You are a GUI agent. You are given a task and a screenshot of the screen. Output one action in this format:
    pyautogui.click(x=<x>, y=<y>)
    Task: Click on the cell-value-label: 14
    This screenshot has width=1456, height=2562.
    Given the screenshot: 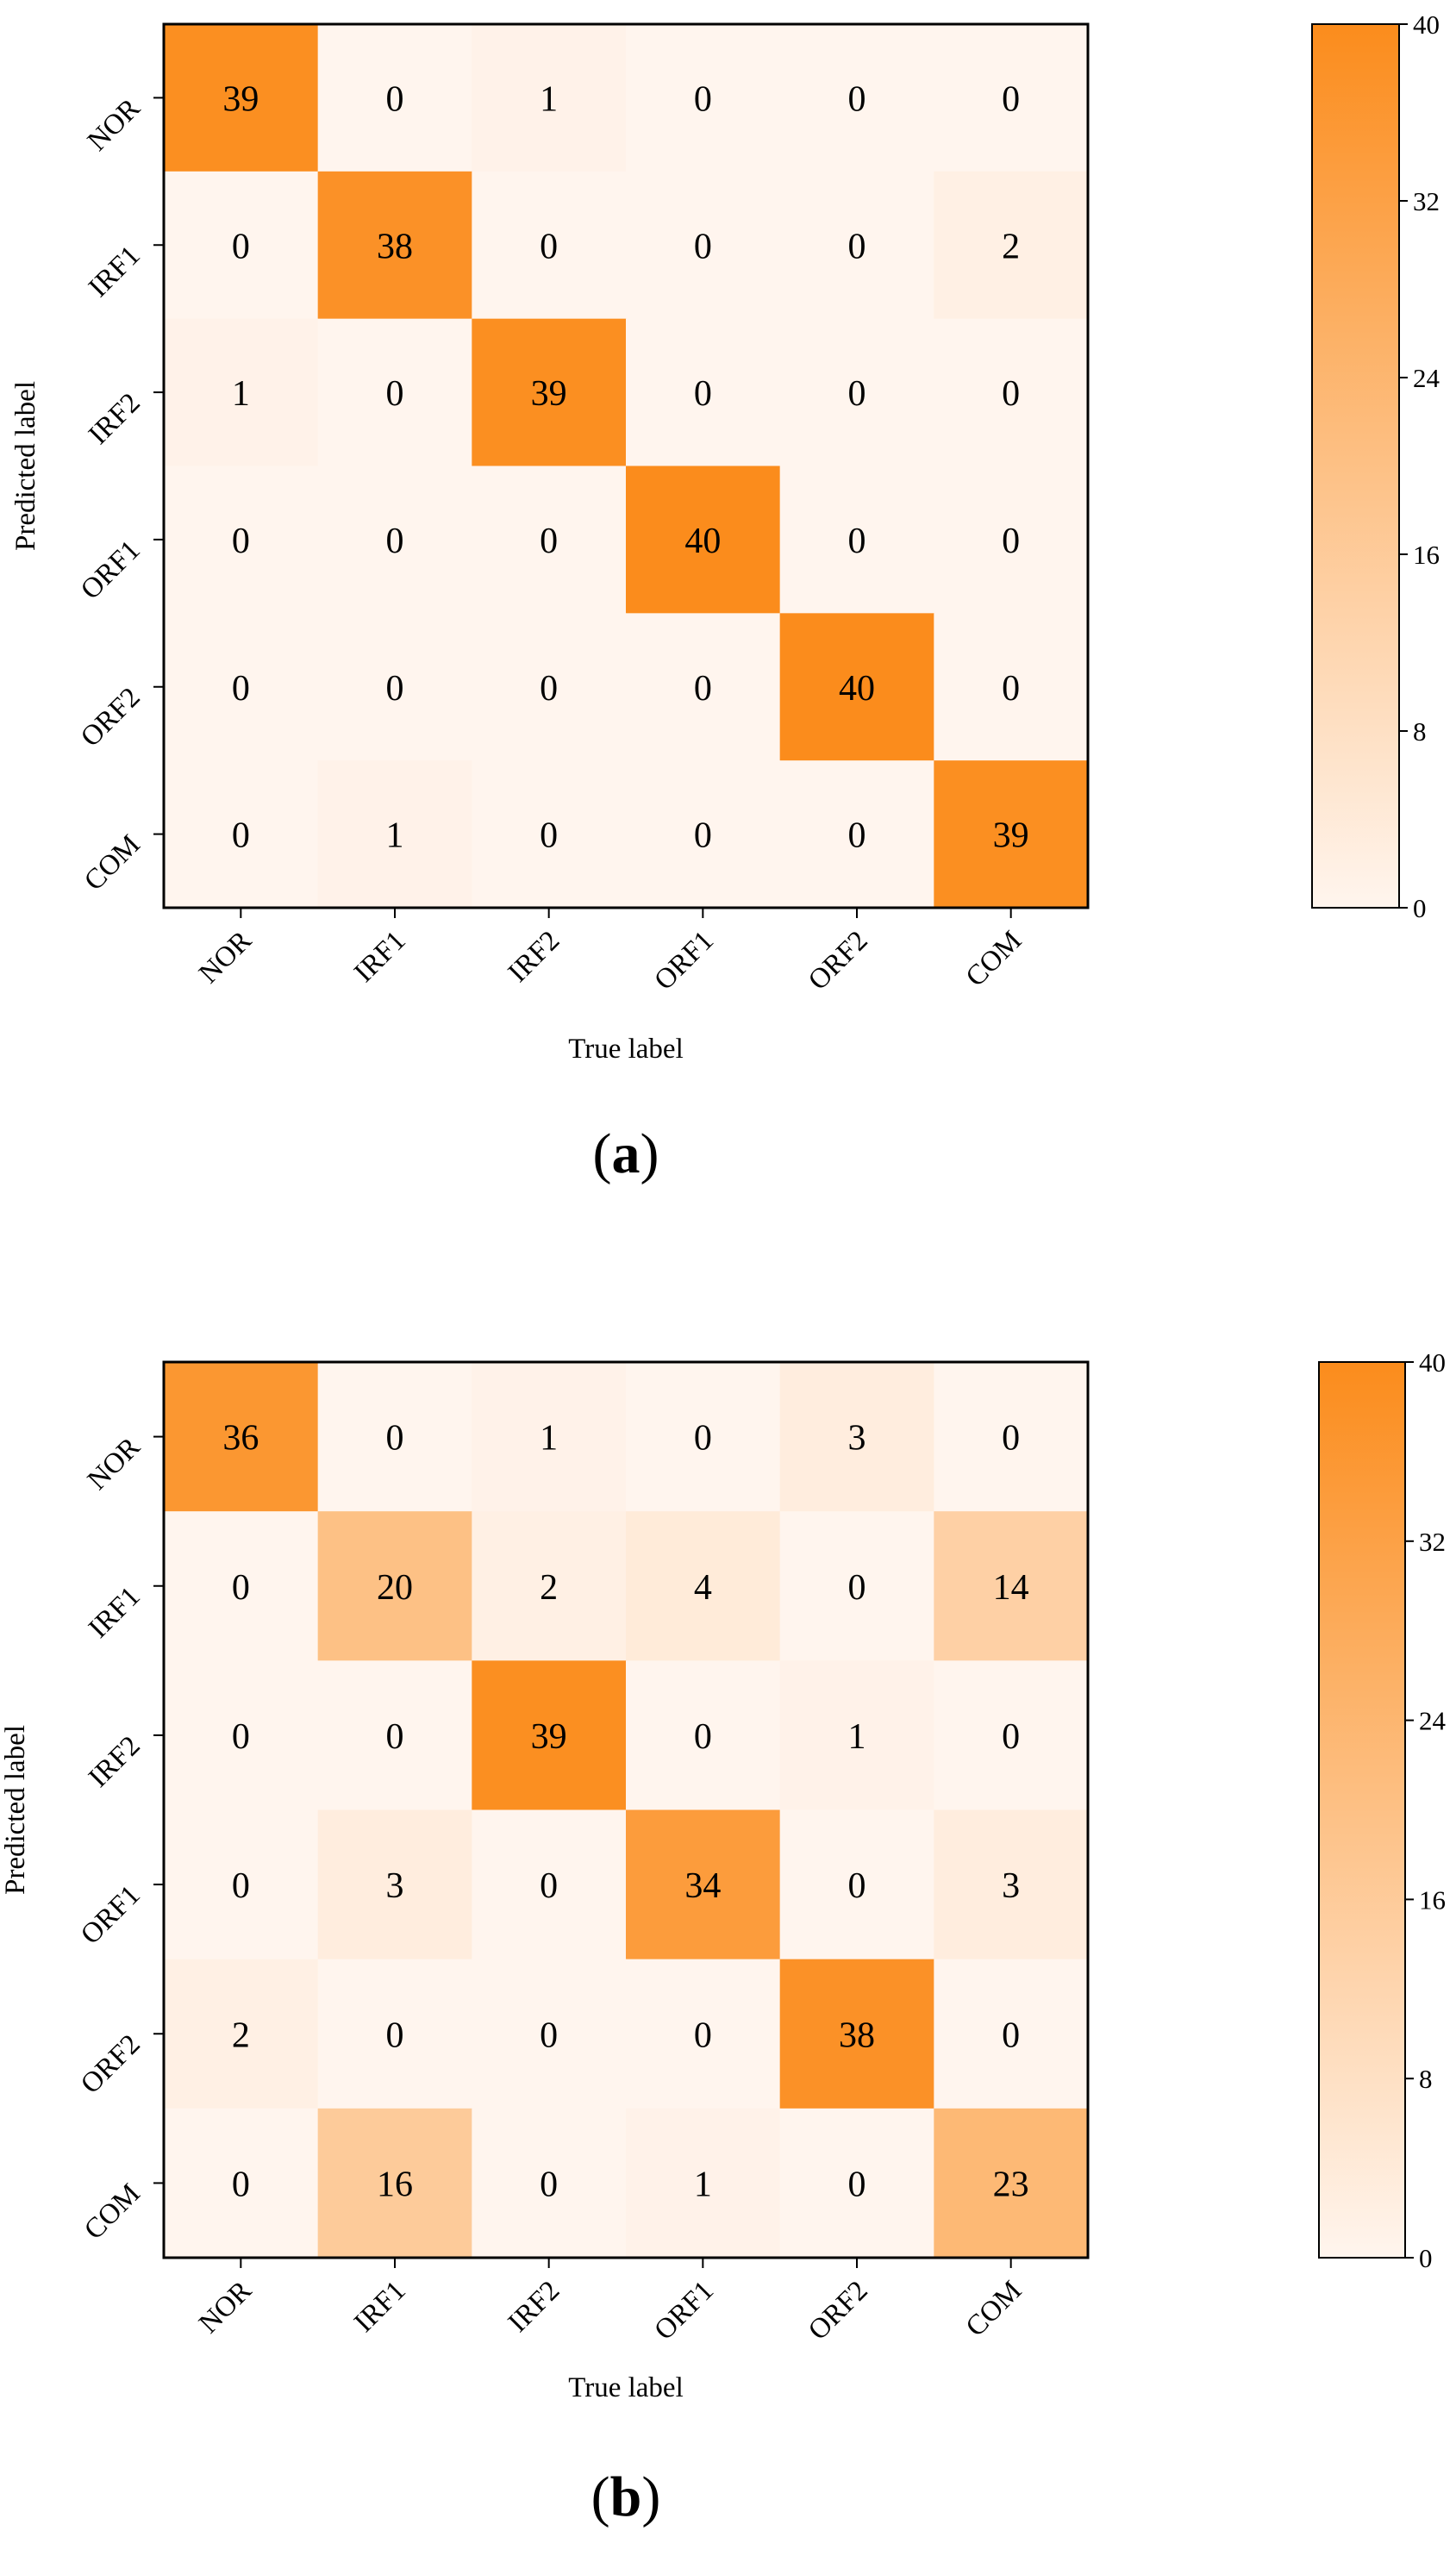 What is the action you would take?
    pyautogui.click(x=1011, y=1588)
    